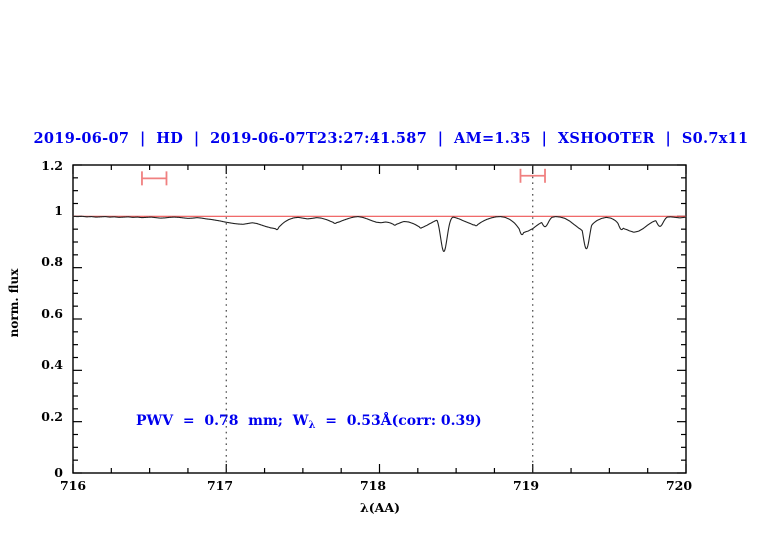  Describe the element at coordinates (52, 313) in the screenshot. I see `y-tick-label-0.6: 0.6` at that location.